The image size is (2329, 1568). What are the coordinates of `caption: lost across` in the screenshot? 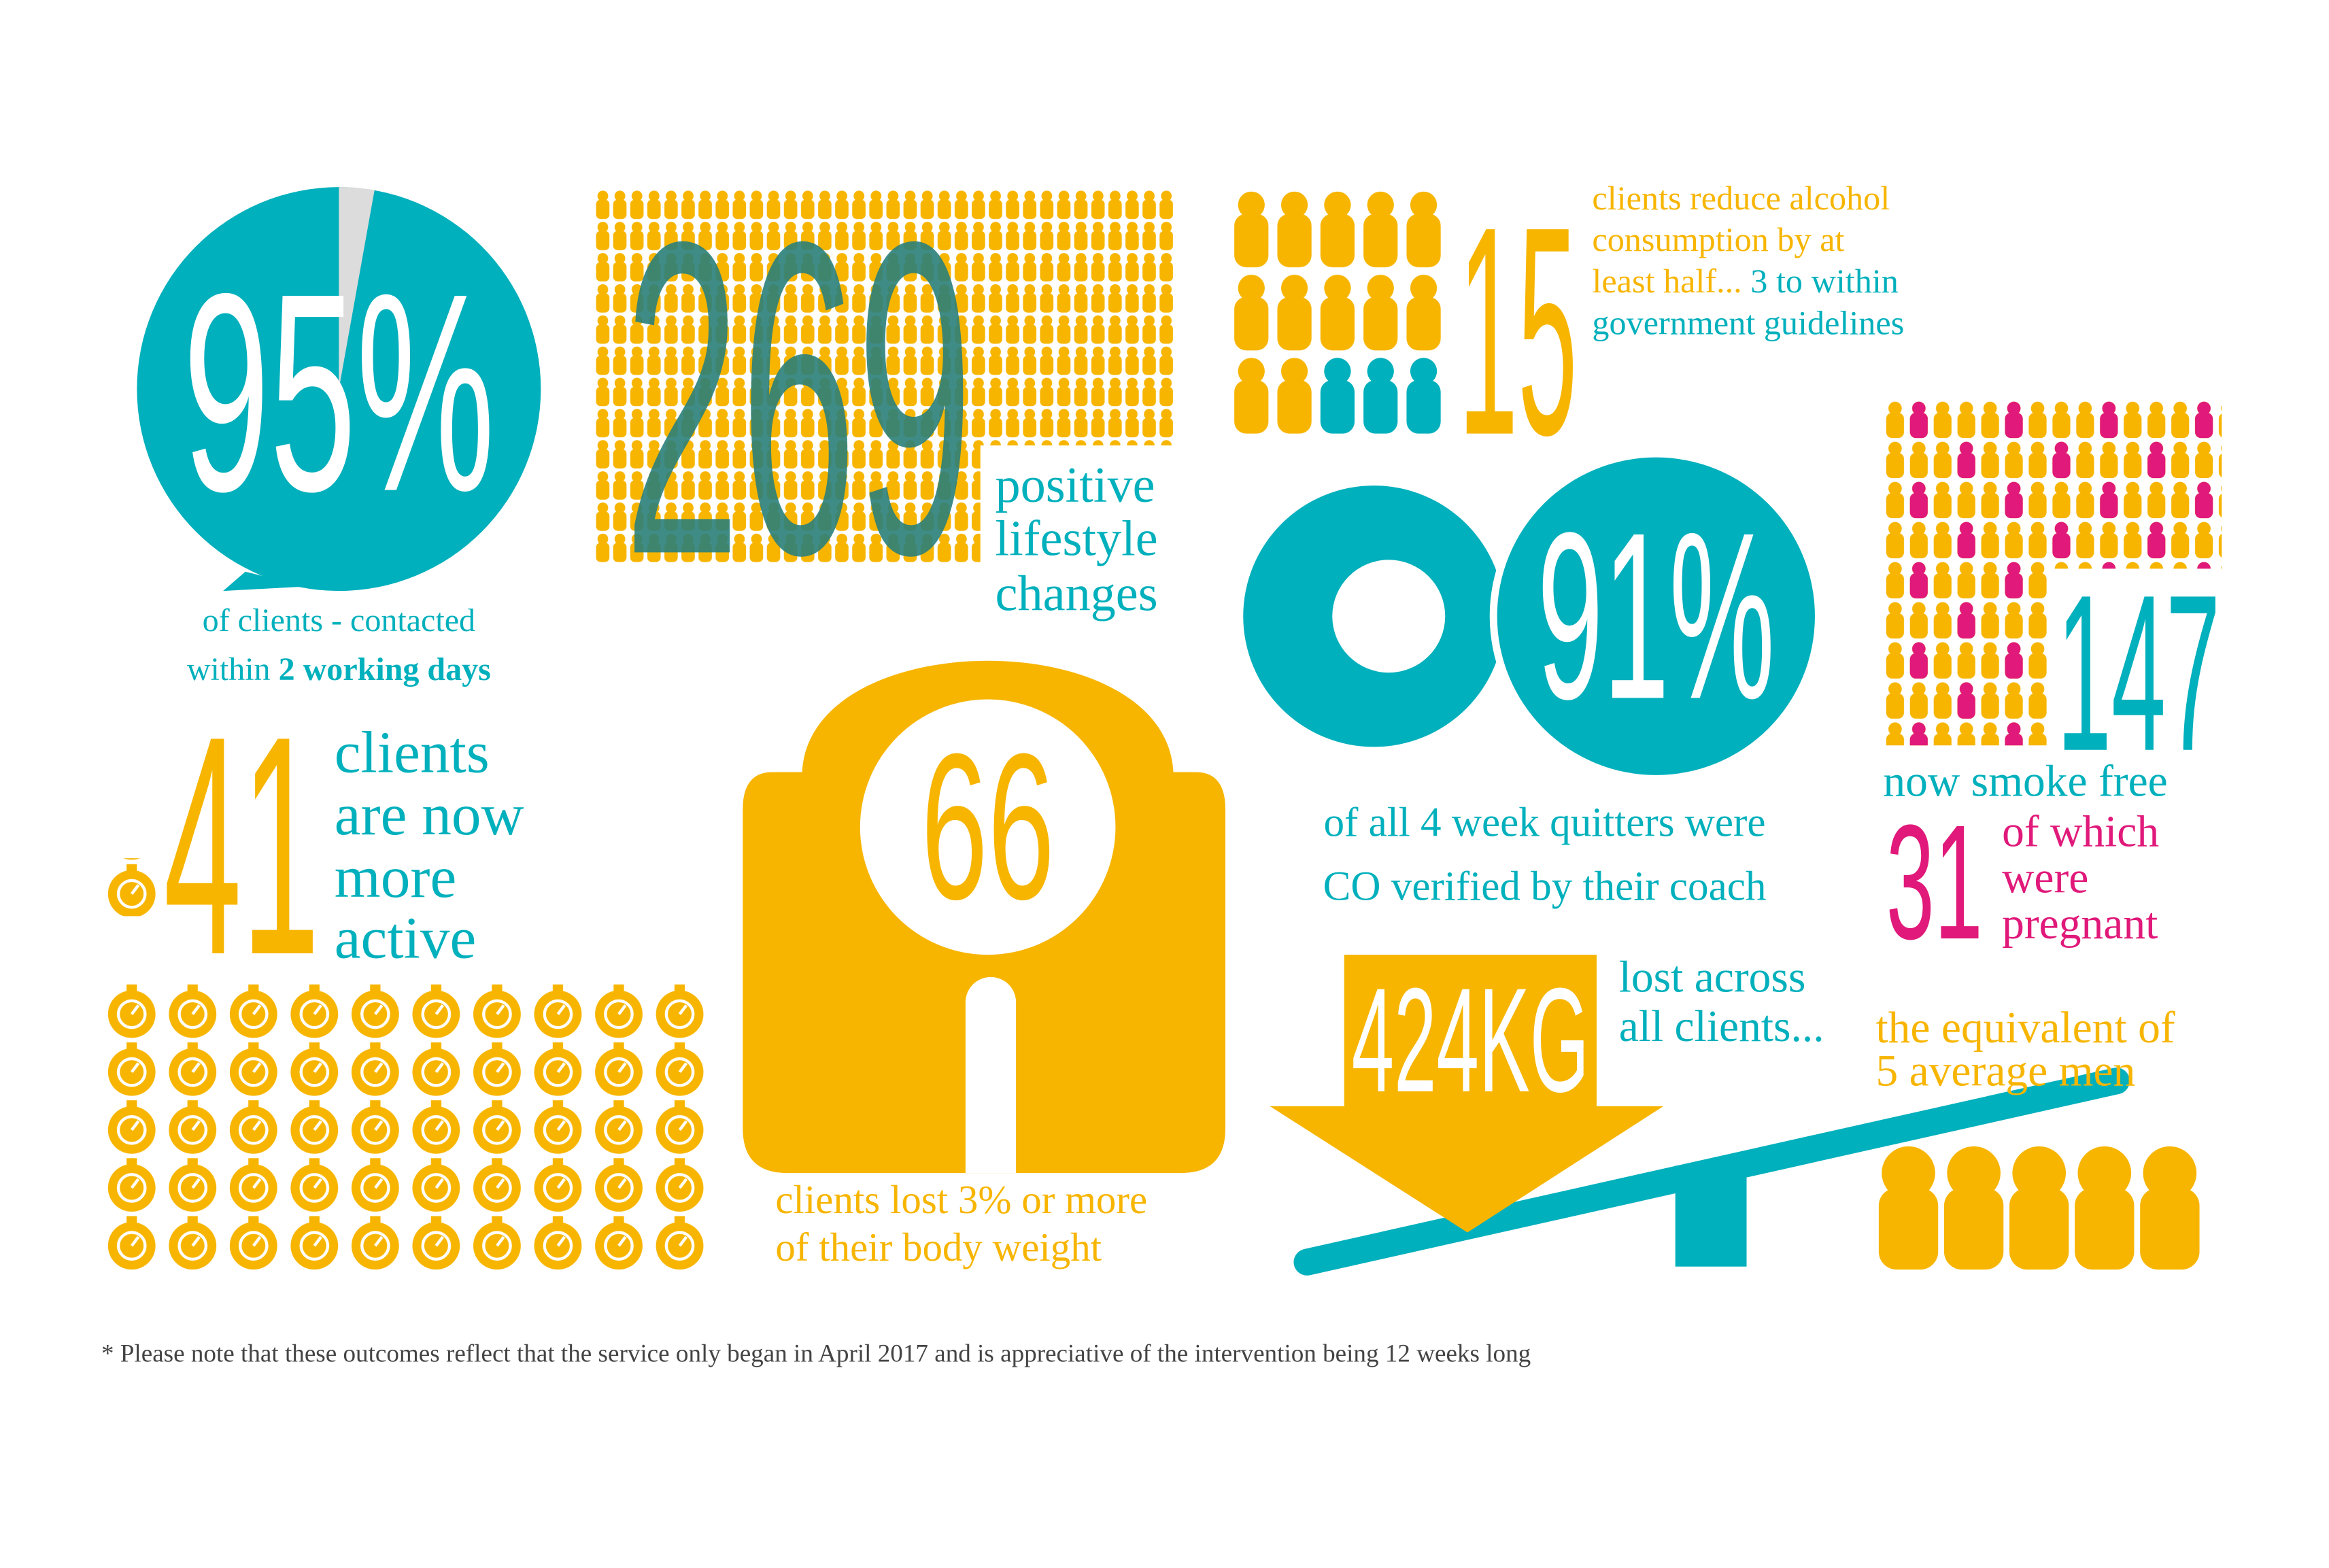 It's located at (1713, 977).